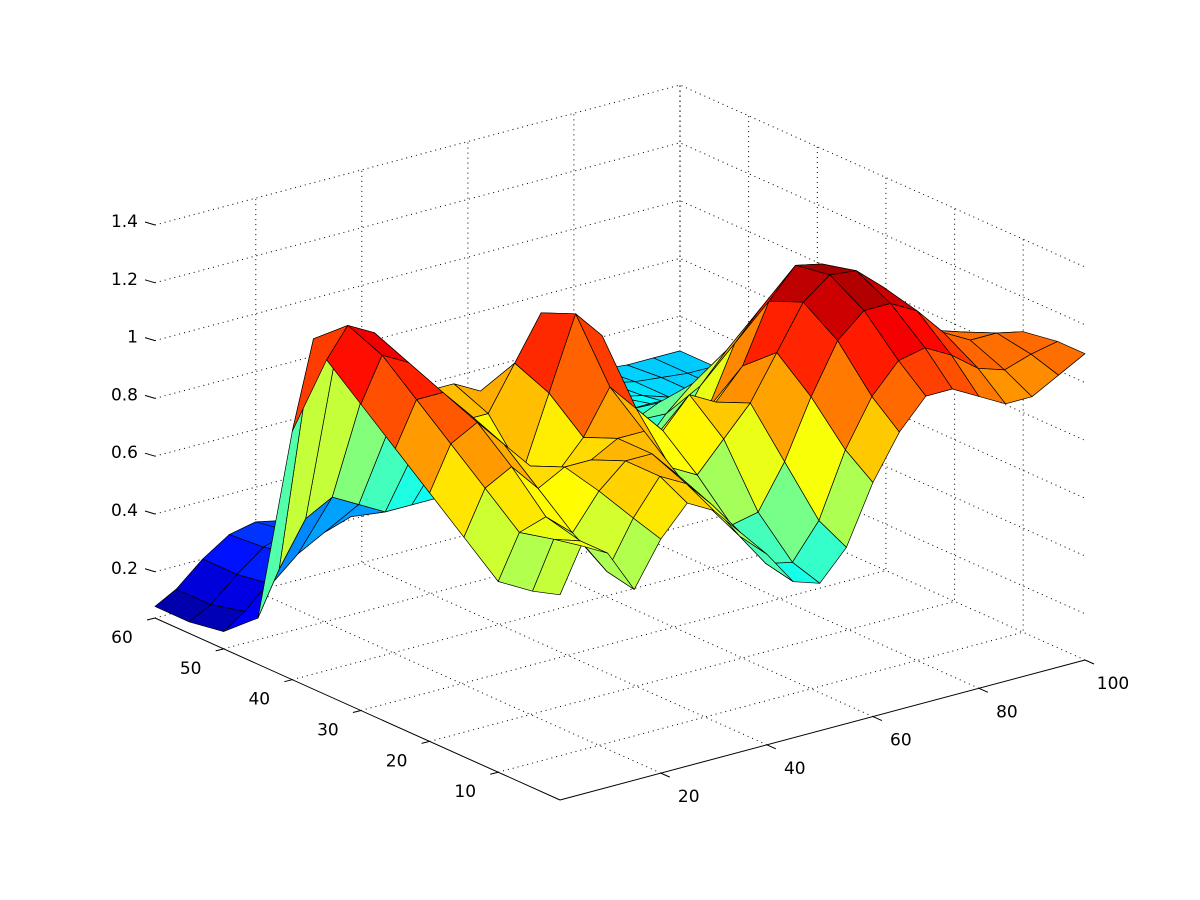  I want to click on x-tick-label: 40, so click(795, 769).